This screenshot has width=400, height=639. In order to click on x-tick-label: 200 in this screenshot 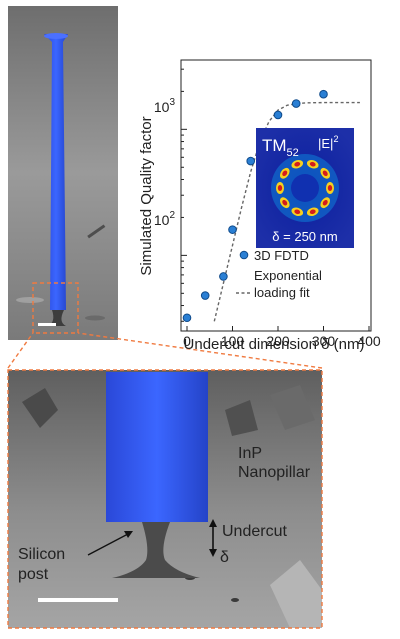, I will do `click(278, 341)`.